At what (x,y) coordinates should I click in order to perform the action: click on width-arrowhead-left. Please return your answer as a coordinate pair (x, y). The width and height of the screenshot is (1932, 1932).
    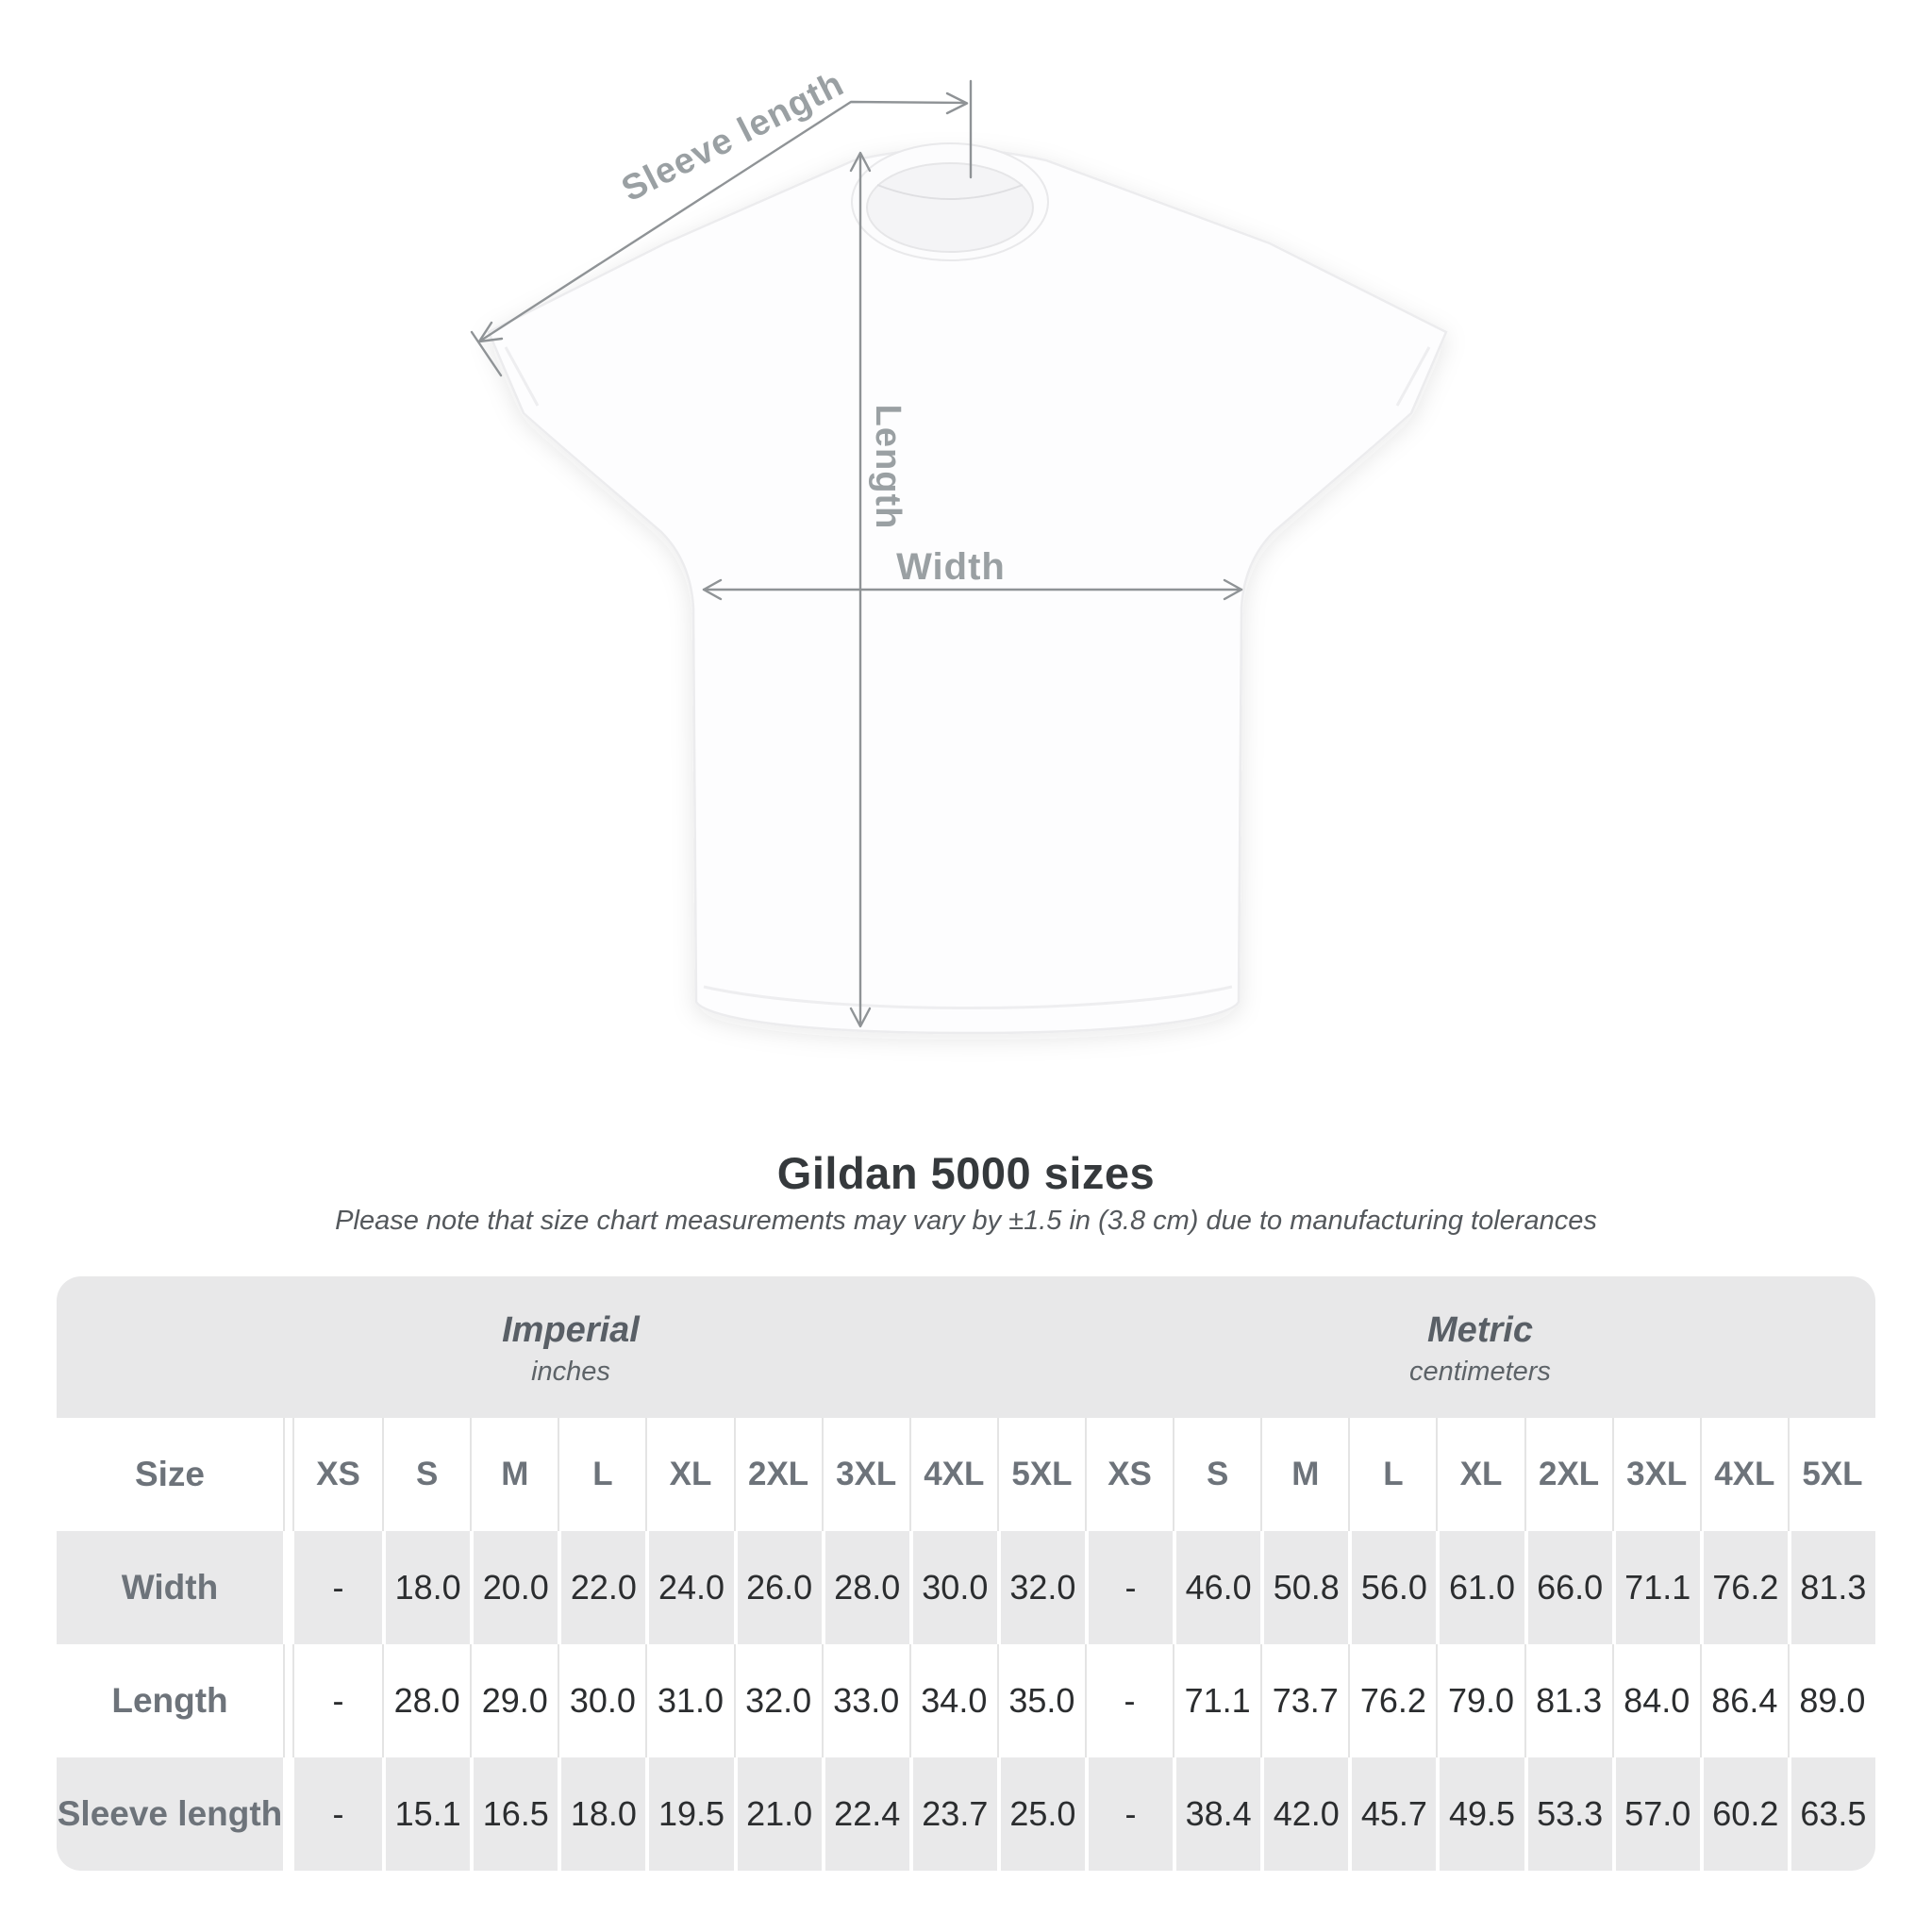
    Looking at the image, I should click on (713, 589).